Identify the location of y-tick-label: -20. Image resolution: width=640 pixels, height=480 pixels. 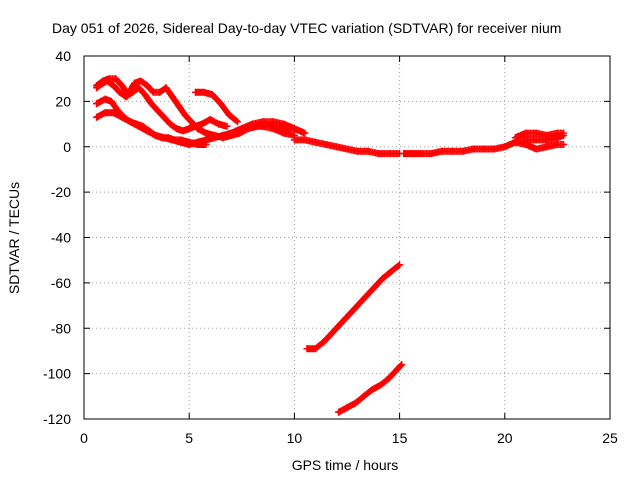
(61, 192).